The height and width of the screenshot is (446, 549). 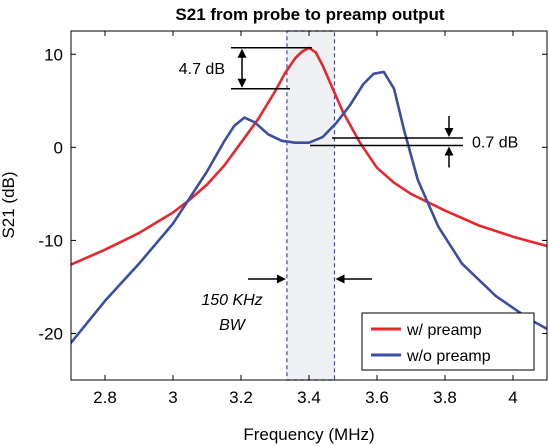 I want to click on y-tick-label: -10, so click(x=50, y=240).